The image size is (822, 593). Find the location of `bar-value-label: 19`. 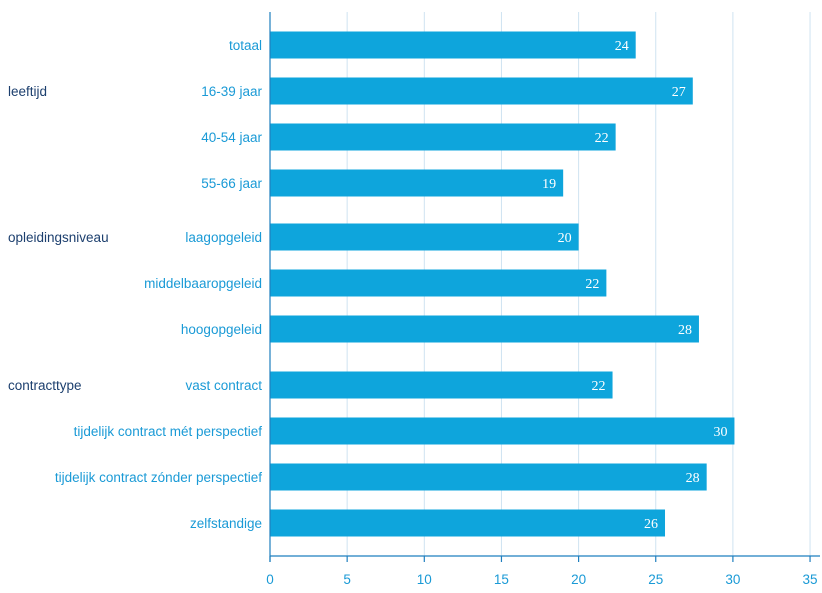

bar-value-label: 19 is located at coordinates (549, 184).